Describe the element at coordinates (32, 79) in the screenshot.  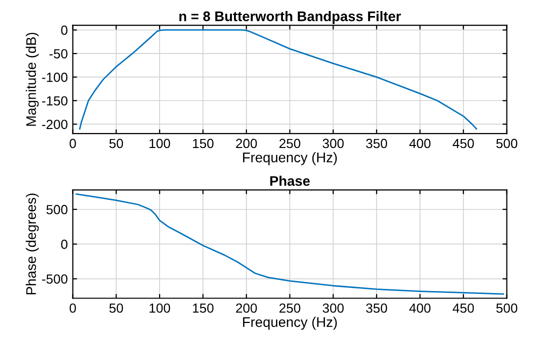
I see `y-axis-title: Magnitude (dB)` at that location.